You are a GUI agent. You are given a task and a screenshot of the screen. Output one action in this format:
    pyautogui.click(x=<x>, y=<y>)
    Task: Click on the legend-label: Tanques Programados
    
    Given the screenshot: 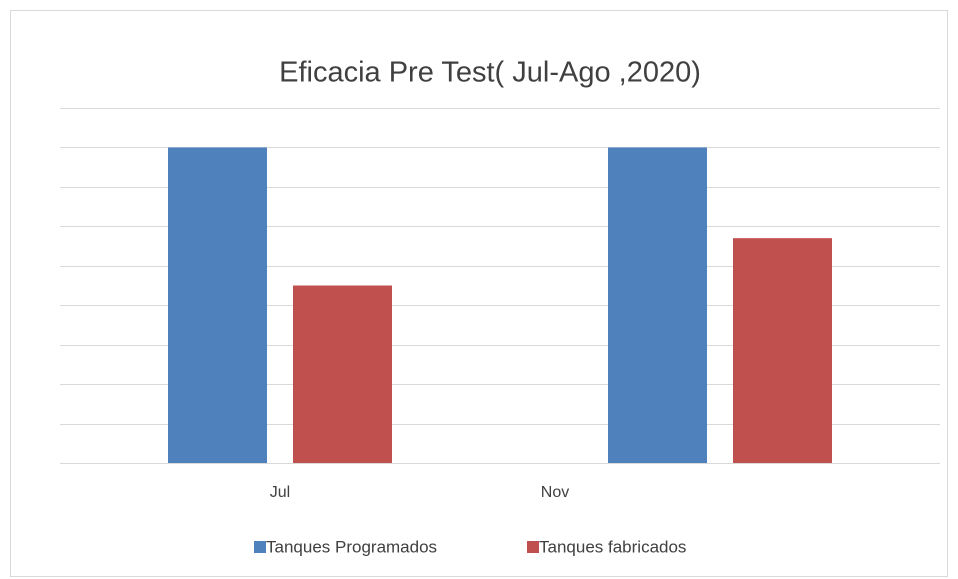 What is the action you would take?
    pyautogui.click(x=351, y=546)
    